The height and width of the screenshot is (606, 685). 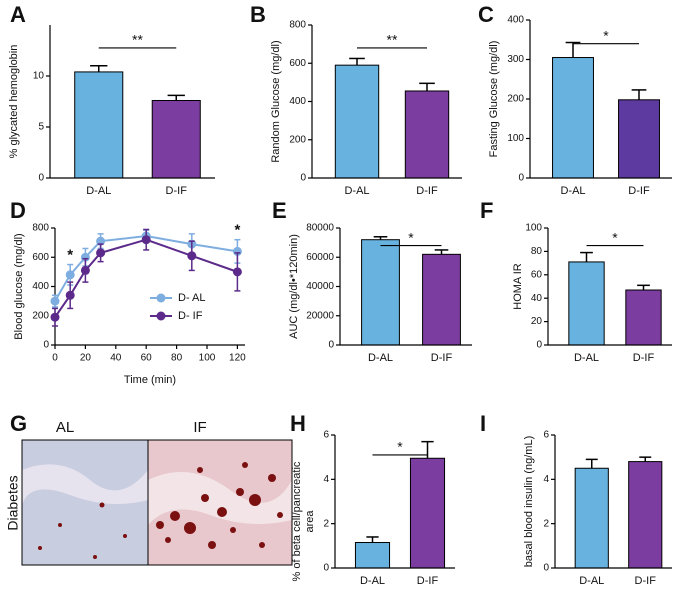 What do you see at coordinates (494, 99) in the screenshot?
I see `y-axis-label: Fasting Glucose (mg/dl)` at bounding box center [494, 99].